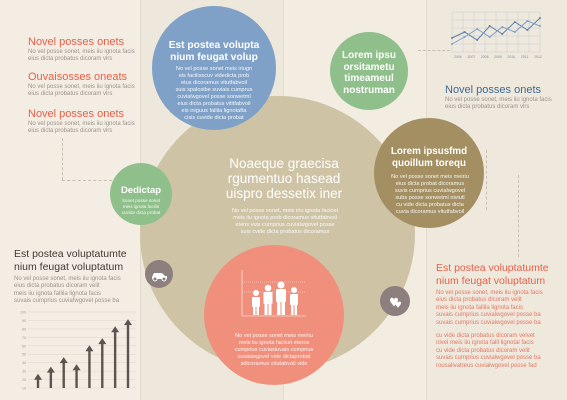 The width and height of the screenshot is (567, 400). Describe the element at coordinates (458, 57) in the screenshot. I see `line-chart-xlabel: 2006` at that location.